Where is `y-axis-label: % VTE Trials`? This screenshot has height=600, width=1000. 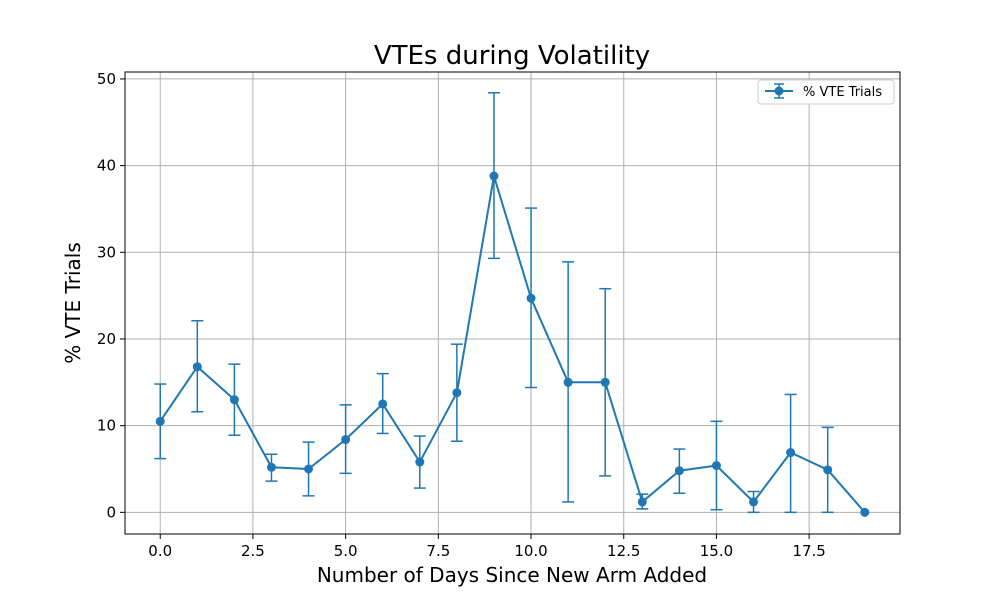
y-axis-label: % VTE Trials is located at coordinates (73, 303).